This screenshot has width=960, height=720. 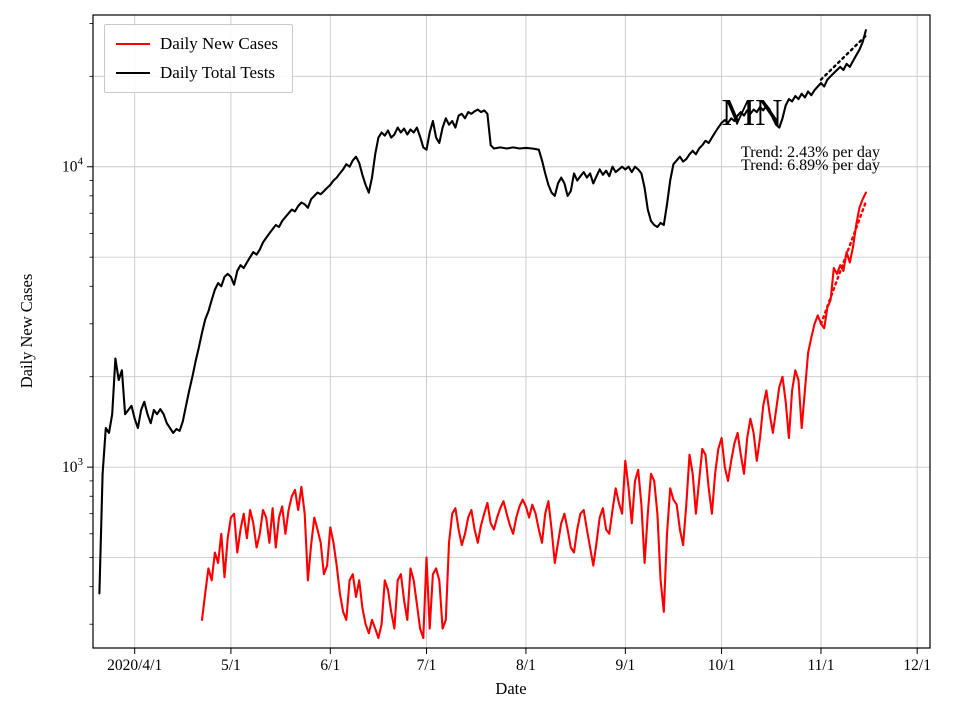 What do you see at coordinates (810, 152) in the screenshot?
I see `trend-annotation-tests: Trend: 2.43% per day` at bounding box center [810, 152].